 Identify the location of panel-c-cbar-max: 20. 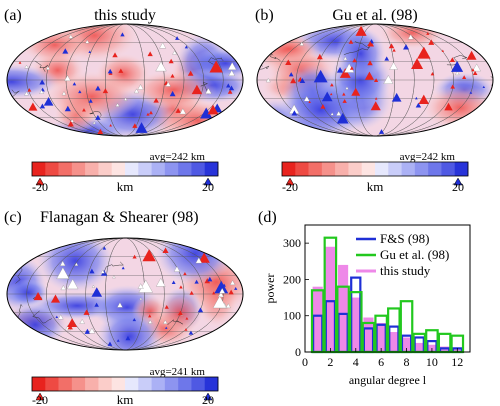
(208, 399).